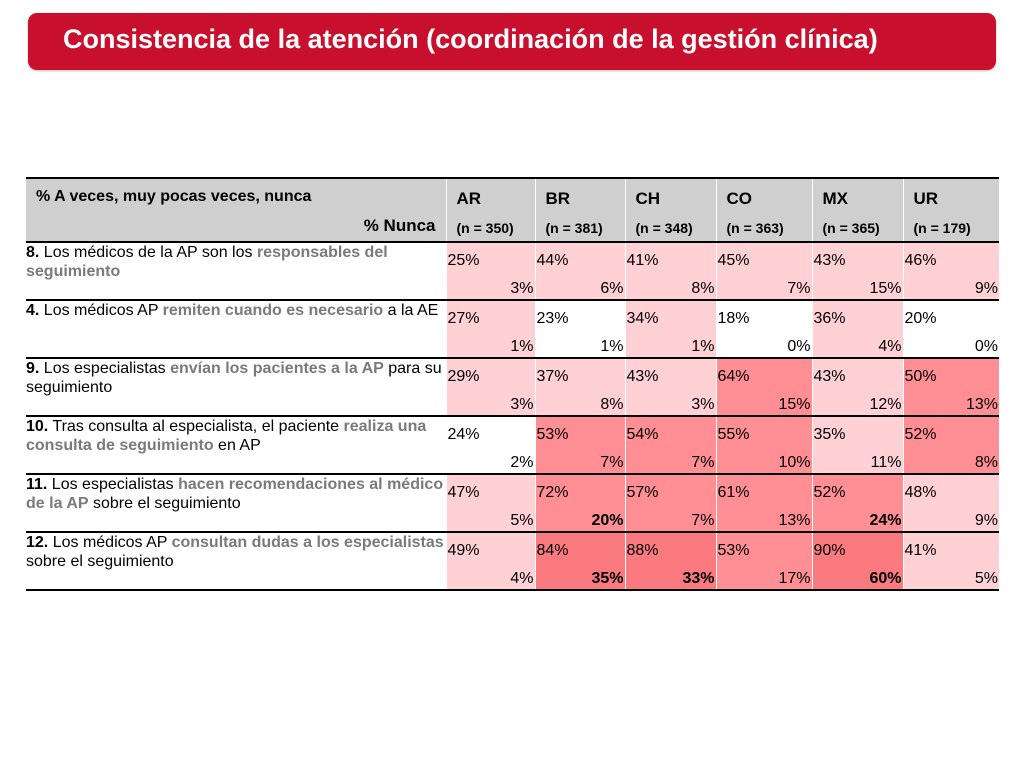  Describe the element at coordinates (942, 228) in the screenshot. I see `sample-size: (n = 179)` at that location.